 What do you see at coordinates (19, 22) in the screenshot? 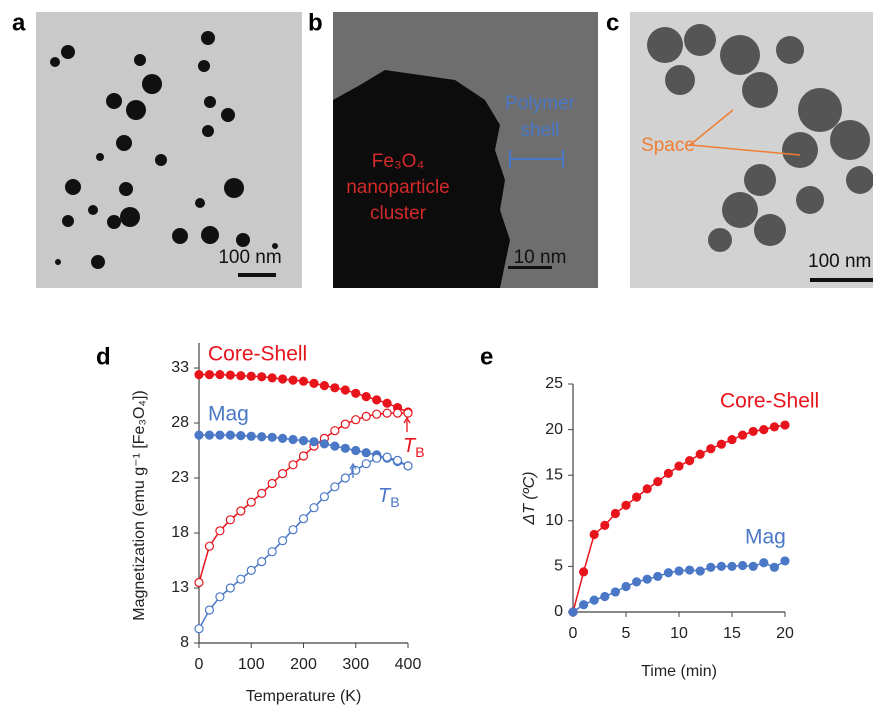
I see `panel-letter: a` at bounding box center [19, 22].